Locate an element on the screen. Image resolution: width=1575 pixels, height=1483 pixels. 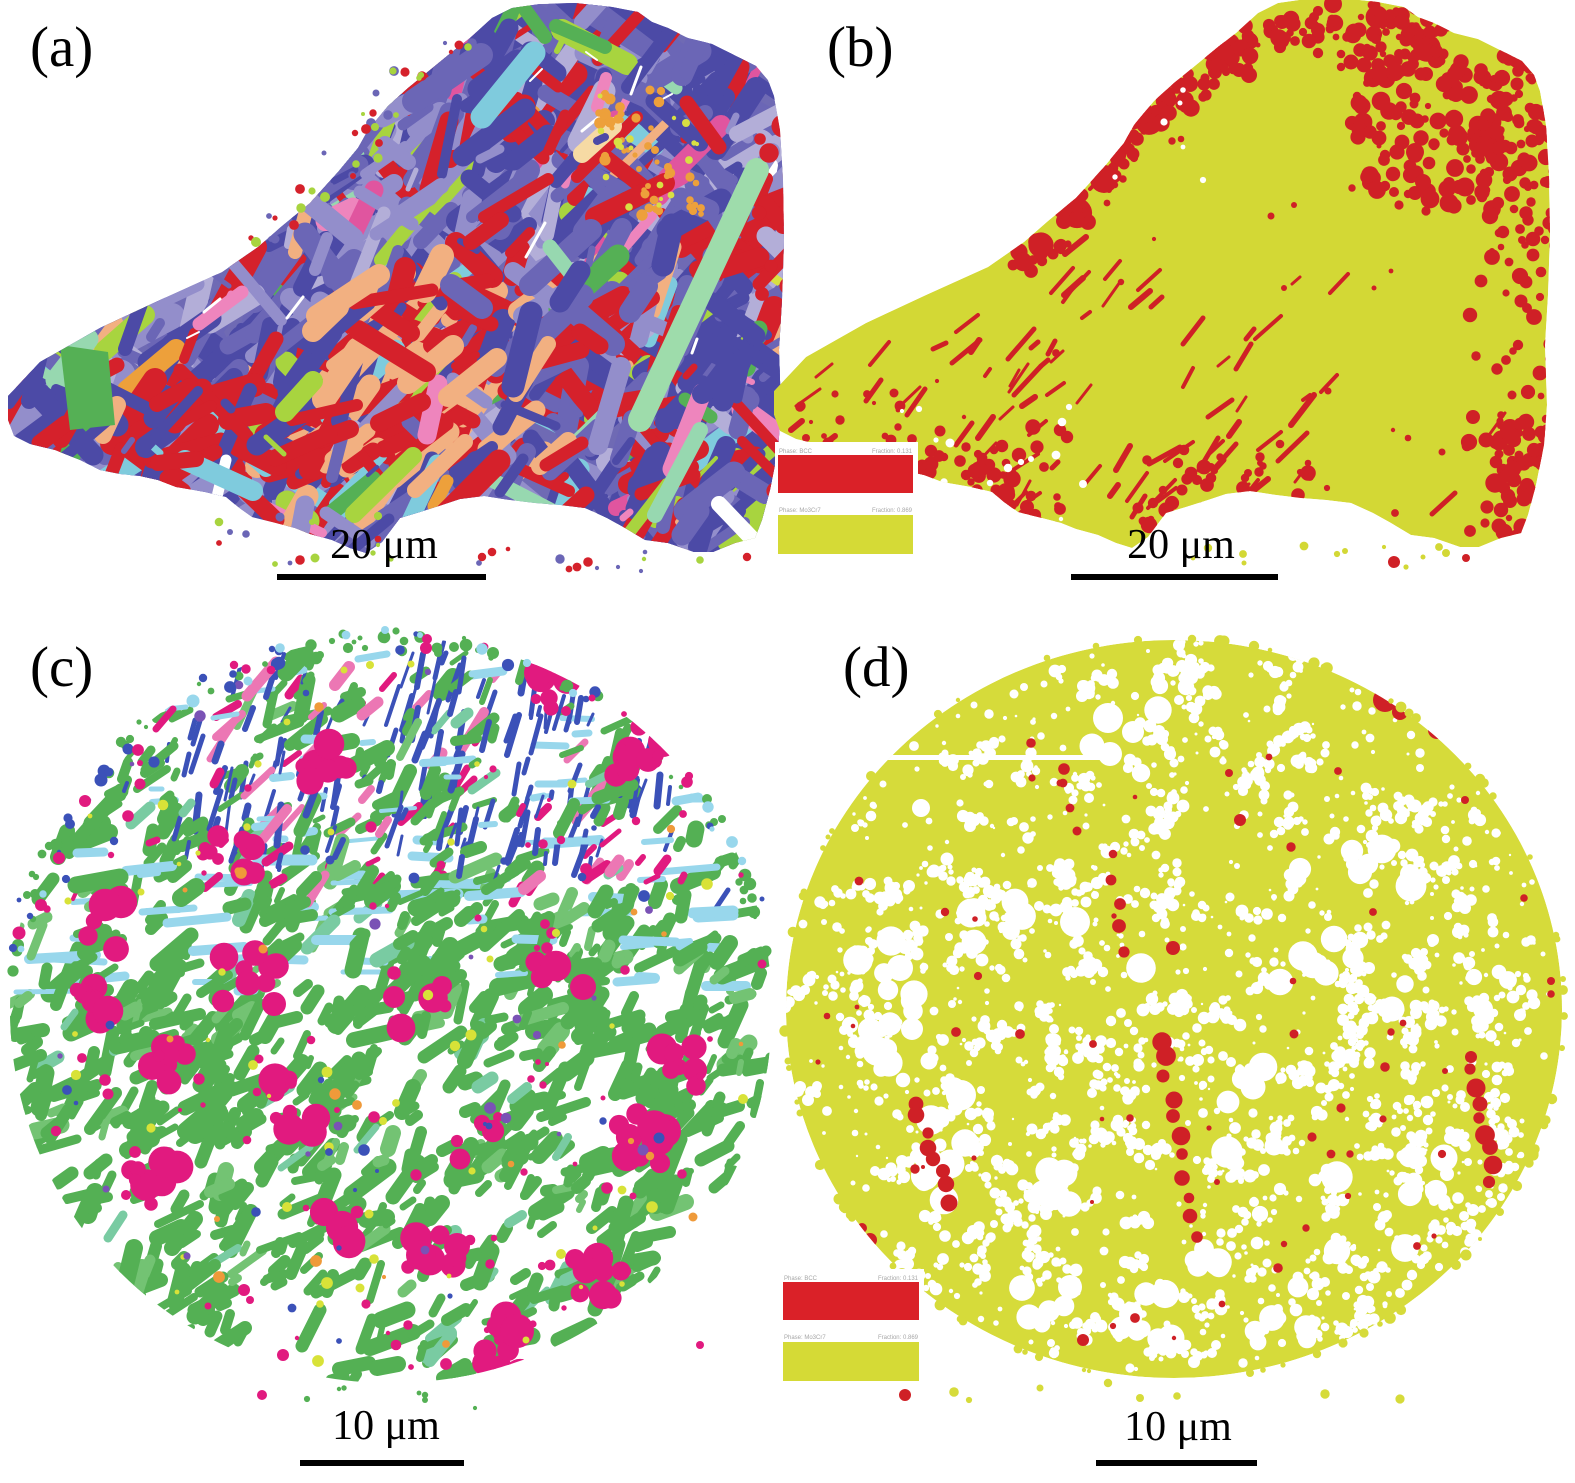
svg-text: (b) is located at coordinates (860, 47).